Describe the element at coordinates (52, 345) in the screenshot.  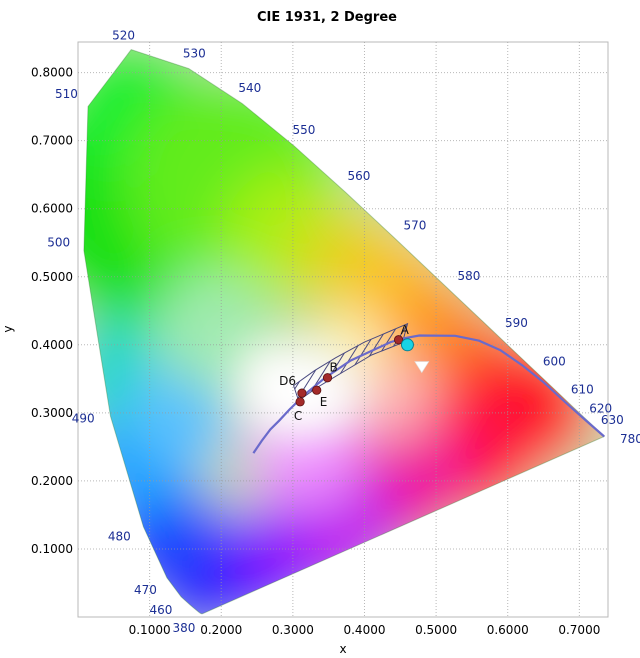
I see `y-tick-label: 0.4000` at that location.